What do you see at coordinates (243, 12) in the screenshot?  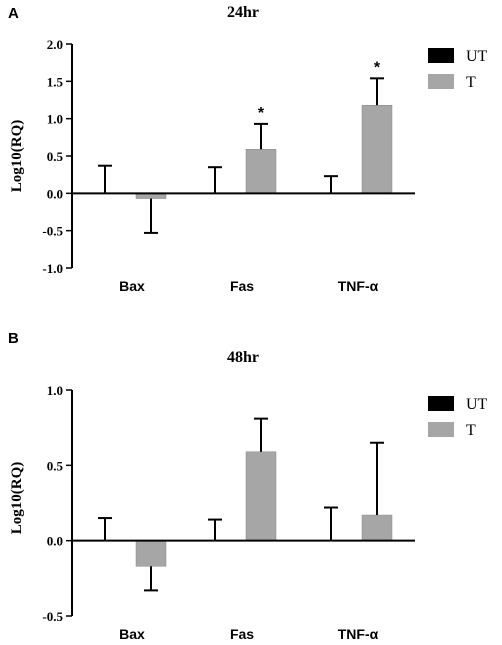 I see `chart-title: 24hr` at bounding box center [243, 12].